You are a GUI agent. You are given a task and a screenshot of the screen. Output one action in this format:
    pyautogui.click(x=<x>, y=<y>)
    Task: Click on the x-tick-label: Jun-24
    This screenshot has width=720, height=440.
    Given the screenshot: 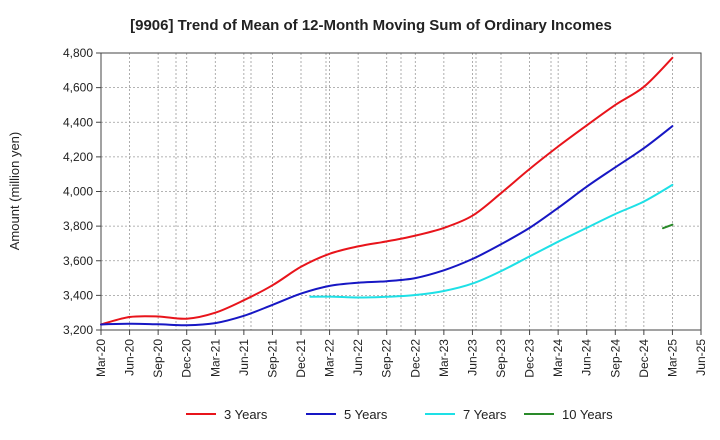 What is the action you would take?
    pyautogui.click(x=587, y=357)
    